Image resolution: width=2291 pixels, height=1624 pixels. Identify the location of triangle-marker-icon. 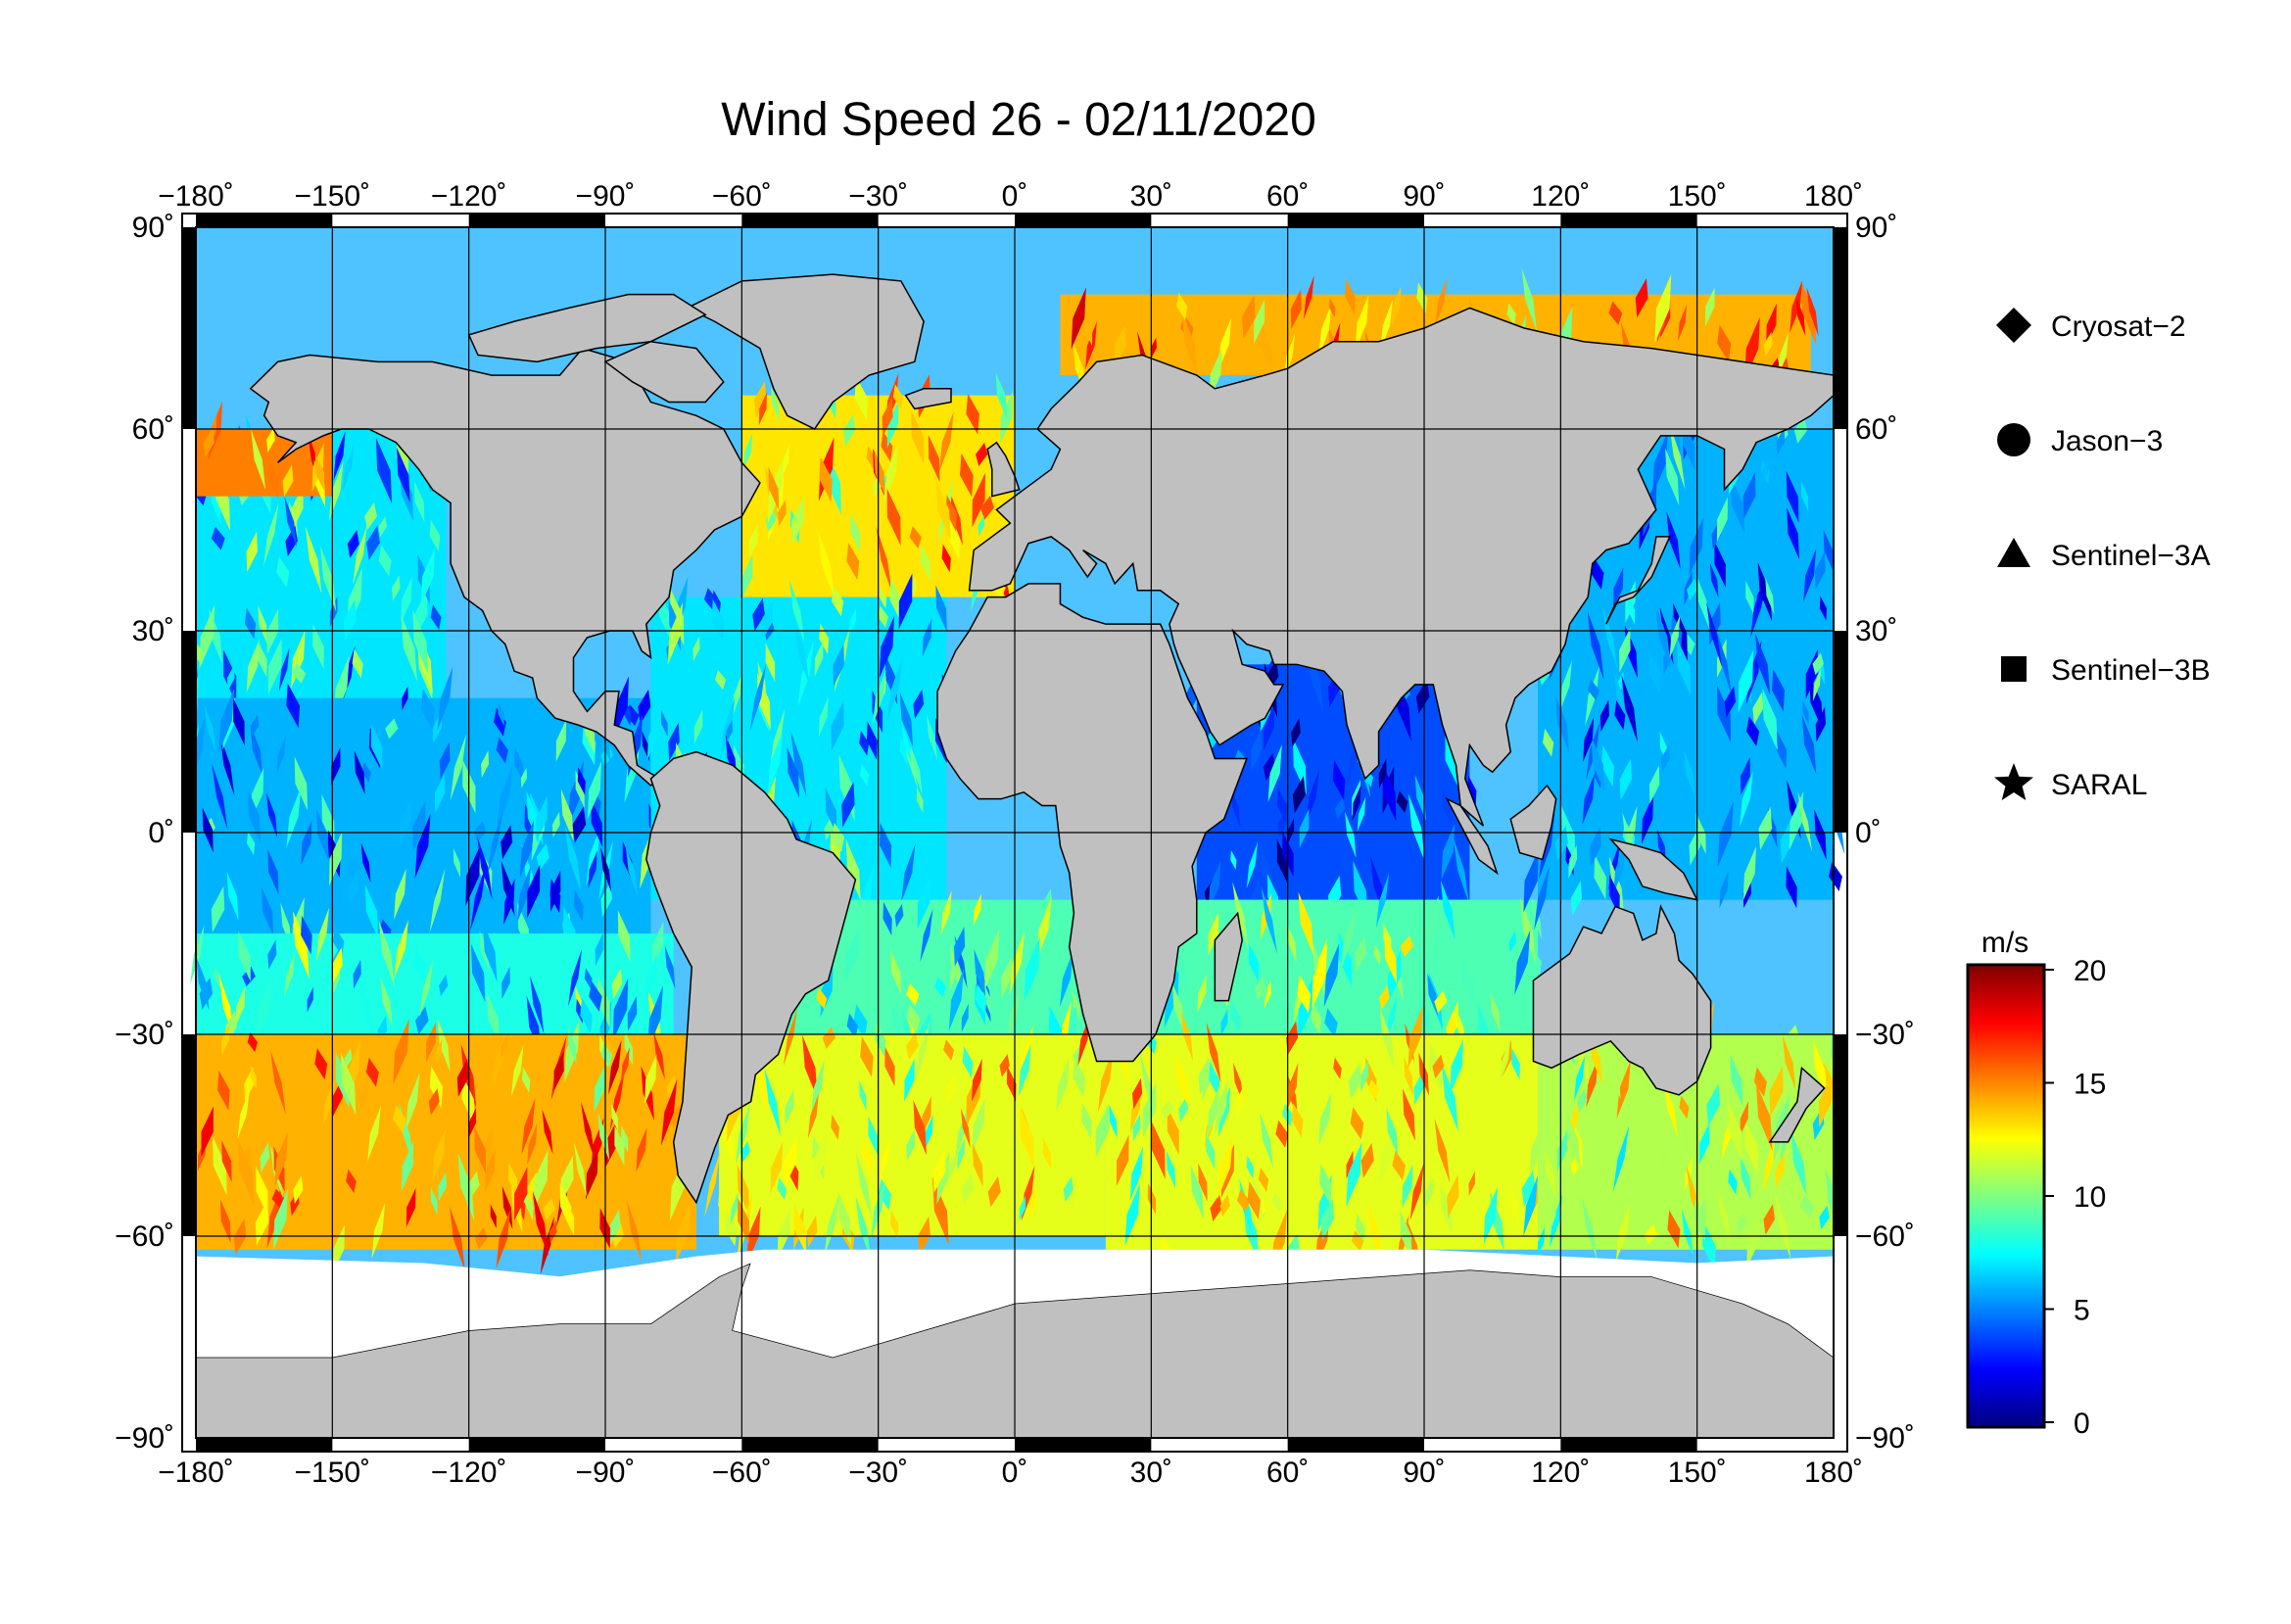
(2013, 552).